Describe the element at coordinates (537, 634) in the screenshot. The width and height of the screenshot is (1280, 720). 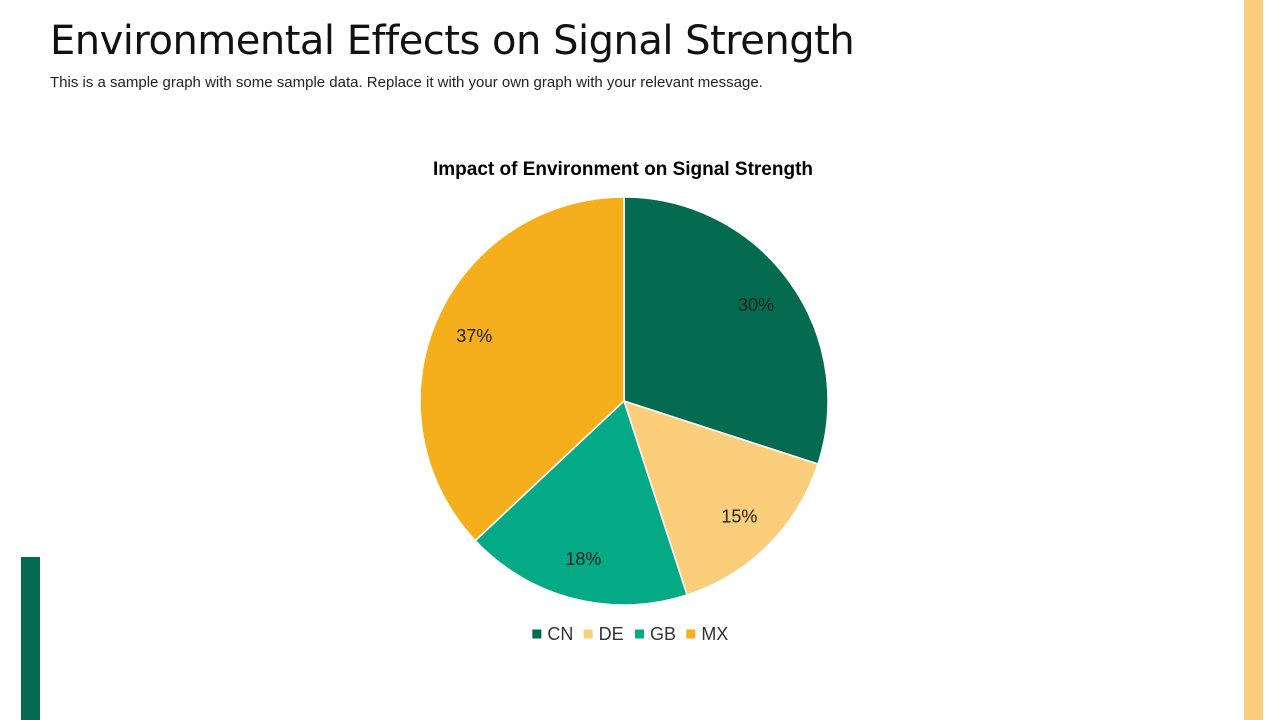
I see `legend-swatch-cn` at that location.